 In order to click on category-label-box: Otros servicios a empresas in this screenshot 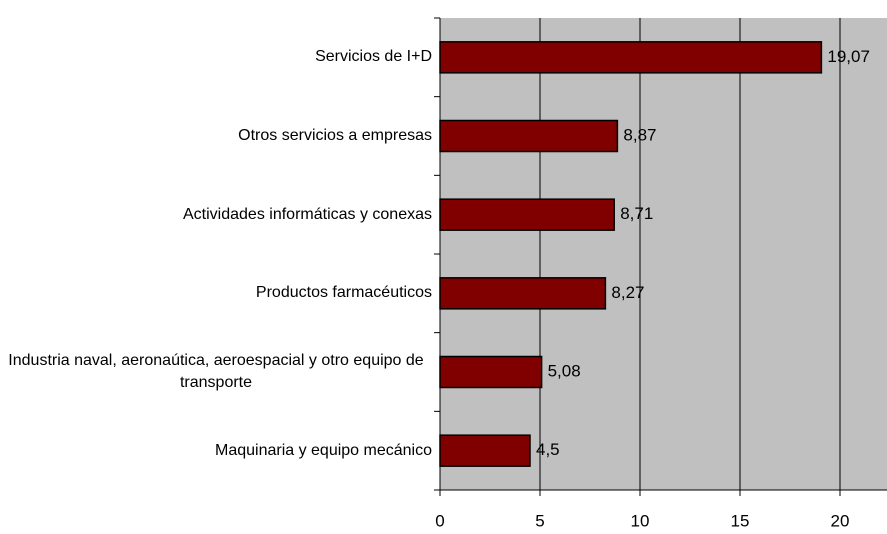, I will do `click(216, 136)`.